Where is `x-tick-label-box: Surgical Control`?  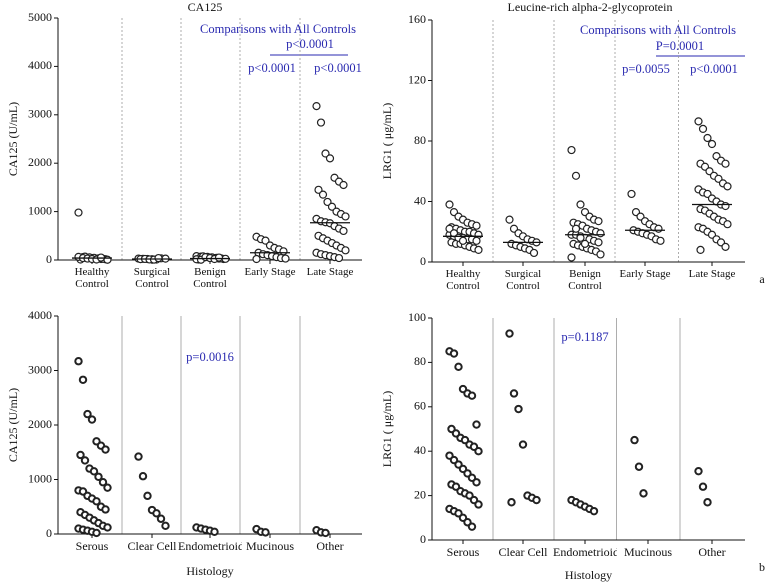 x-tick-label-box: Surgical Control is located at coordinates (152, 278).